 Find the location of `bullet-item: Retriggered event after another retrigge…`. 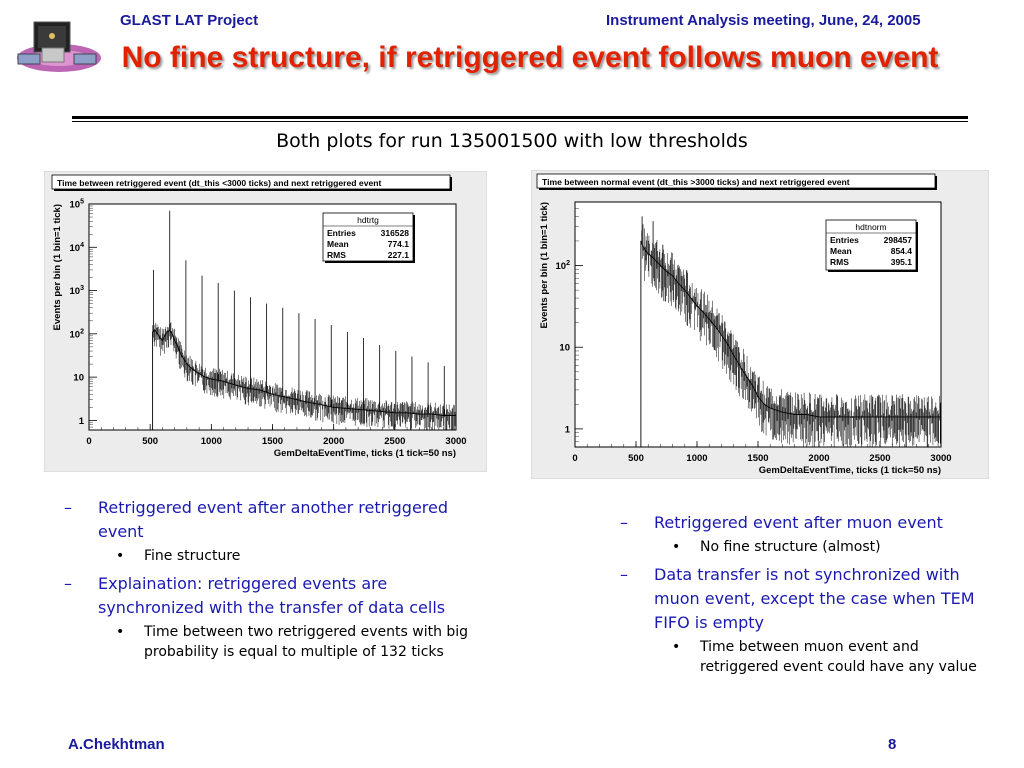

bullet-item: Retriggered event after another retrigge… is located at coordinates (279, 520).